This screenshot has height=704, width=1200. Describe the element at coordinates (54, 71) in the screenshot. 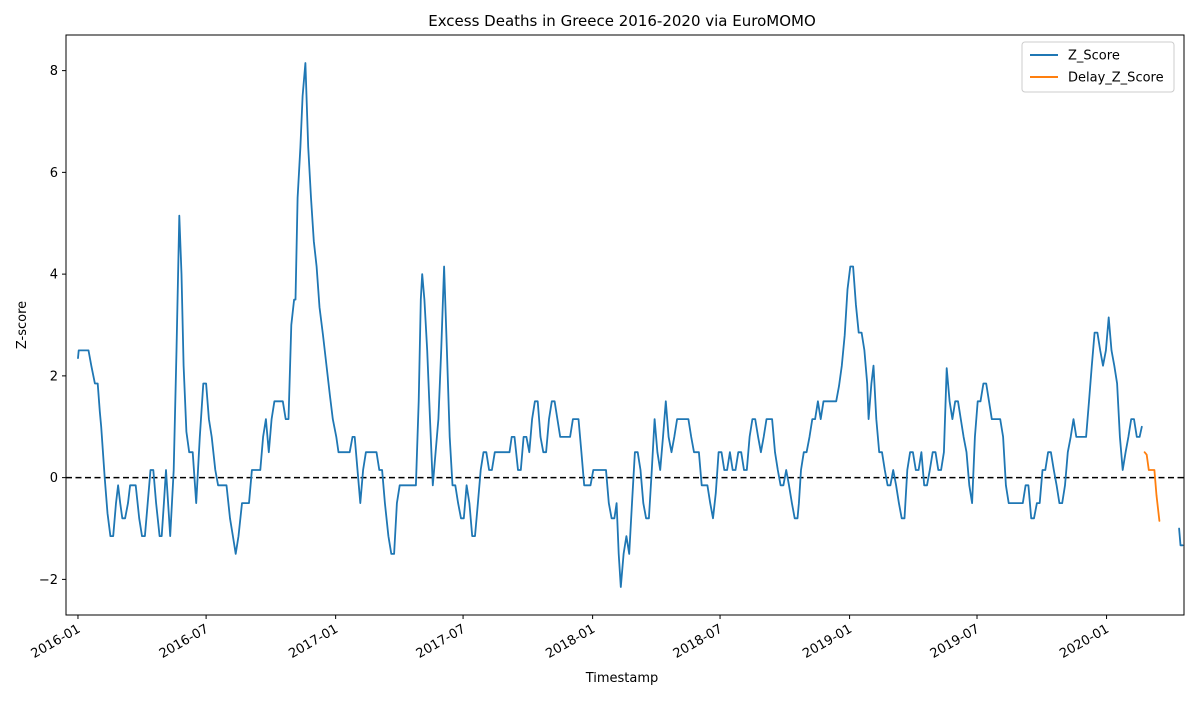

I see `y-tick-label: 8` at that location.